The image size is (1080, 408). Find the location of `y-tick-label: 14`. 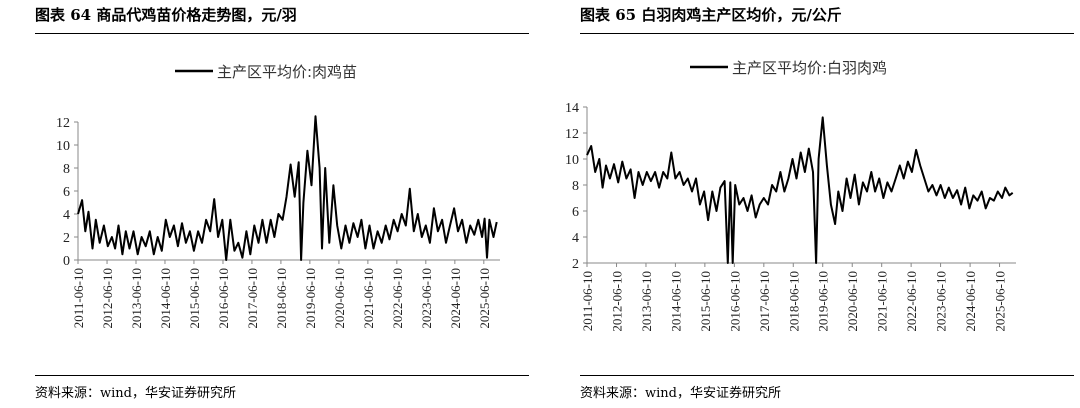

y-tick-label: 14 is located at coordinates (572, 108).